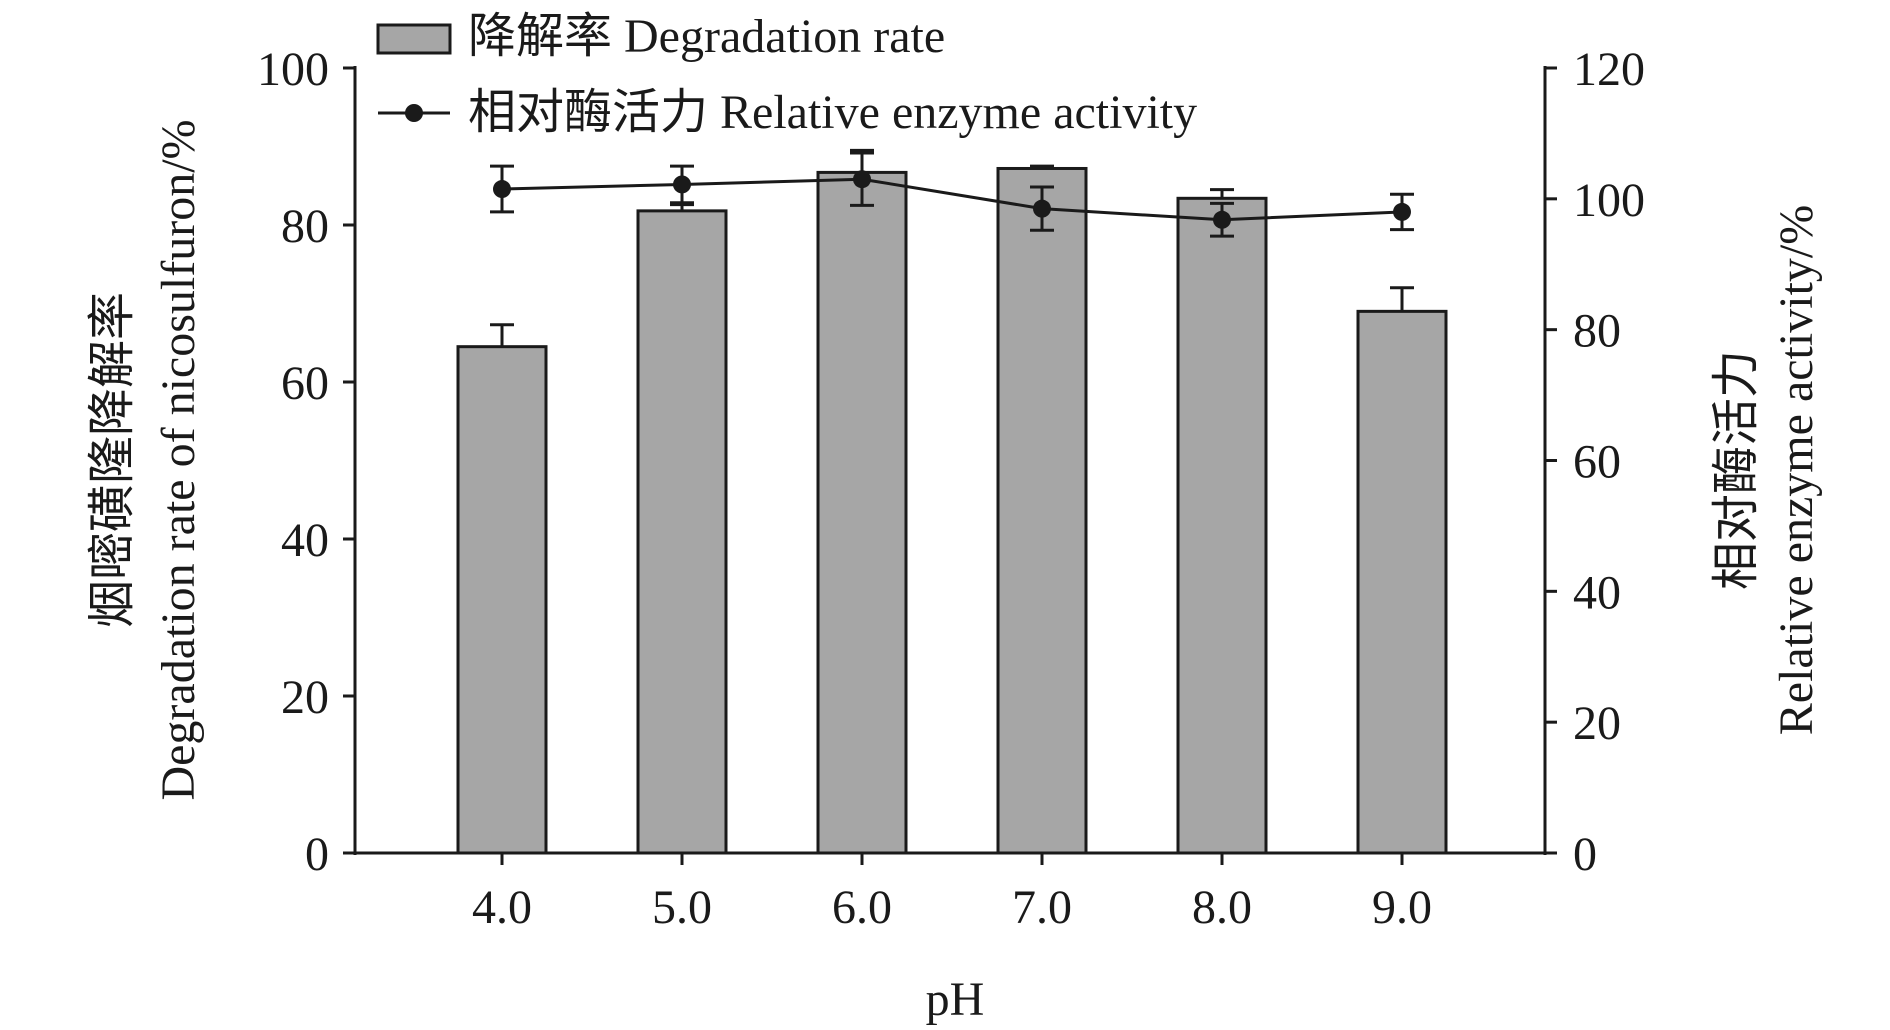 The image size is (1890, 1030). Describe the element at coordinates (862, 179) in the screenshot. I see `line-point-6.0` at that location.